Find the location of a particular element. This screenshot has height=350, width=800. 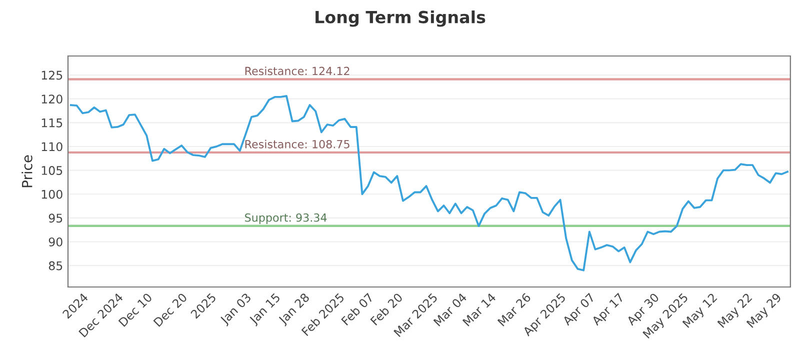

chart-title: Long Term Signals is located at coordinates (401, 18).